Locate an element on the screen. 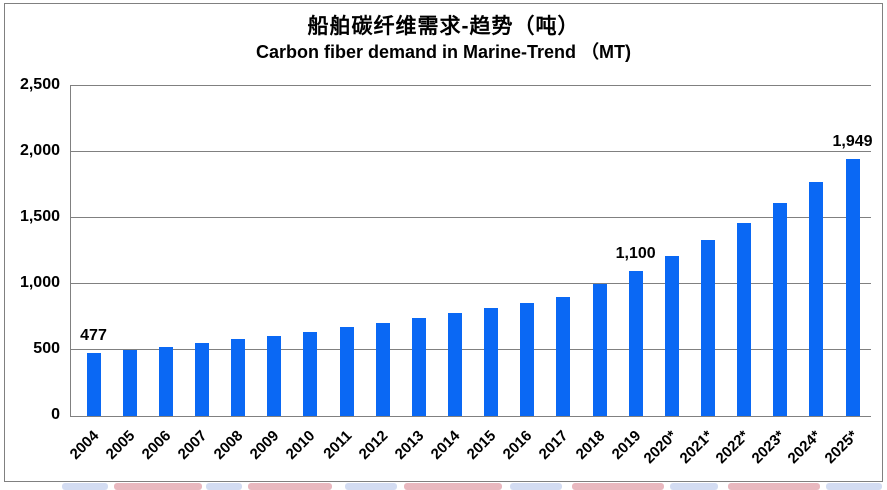  bar-2013 is located at coordinates (418, 367).